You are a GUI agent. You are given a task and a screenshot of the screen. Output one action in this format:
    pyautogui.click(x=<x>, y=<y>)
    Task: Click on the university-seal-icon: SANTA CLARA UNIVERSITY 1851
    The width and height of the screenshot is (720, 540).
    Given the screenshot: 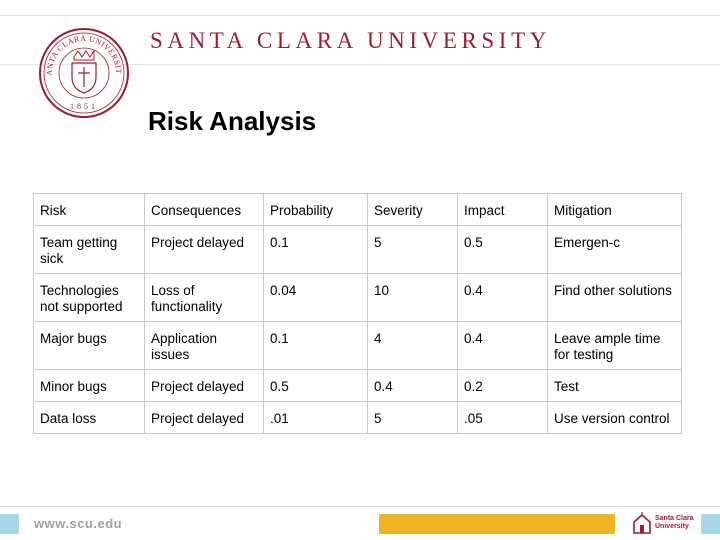 What is the action you would take?
    pyautogui.click(x=83, y=72)
    